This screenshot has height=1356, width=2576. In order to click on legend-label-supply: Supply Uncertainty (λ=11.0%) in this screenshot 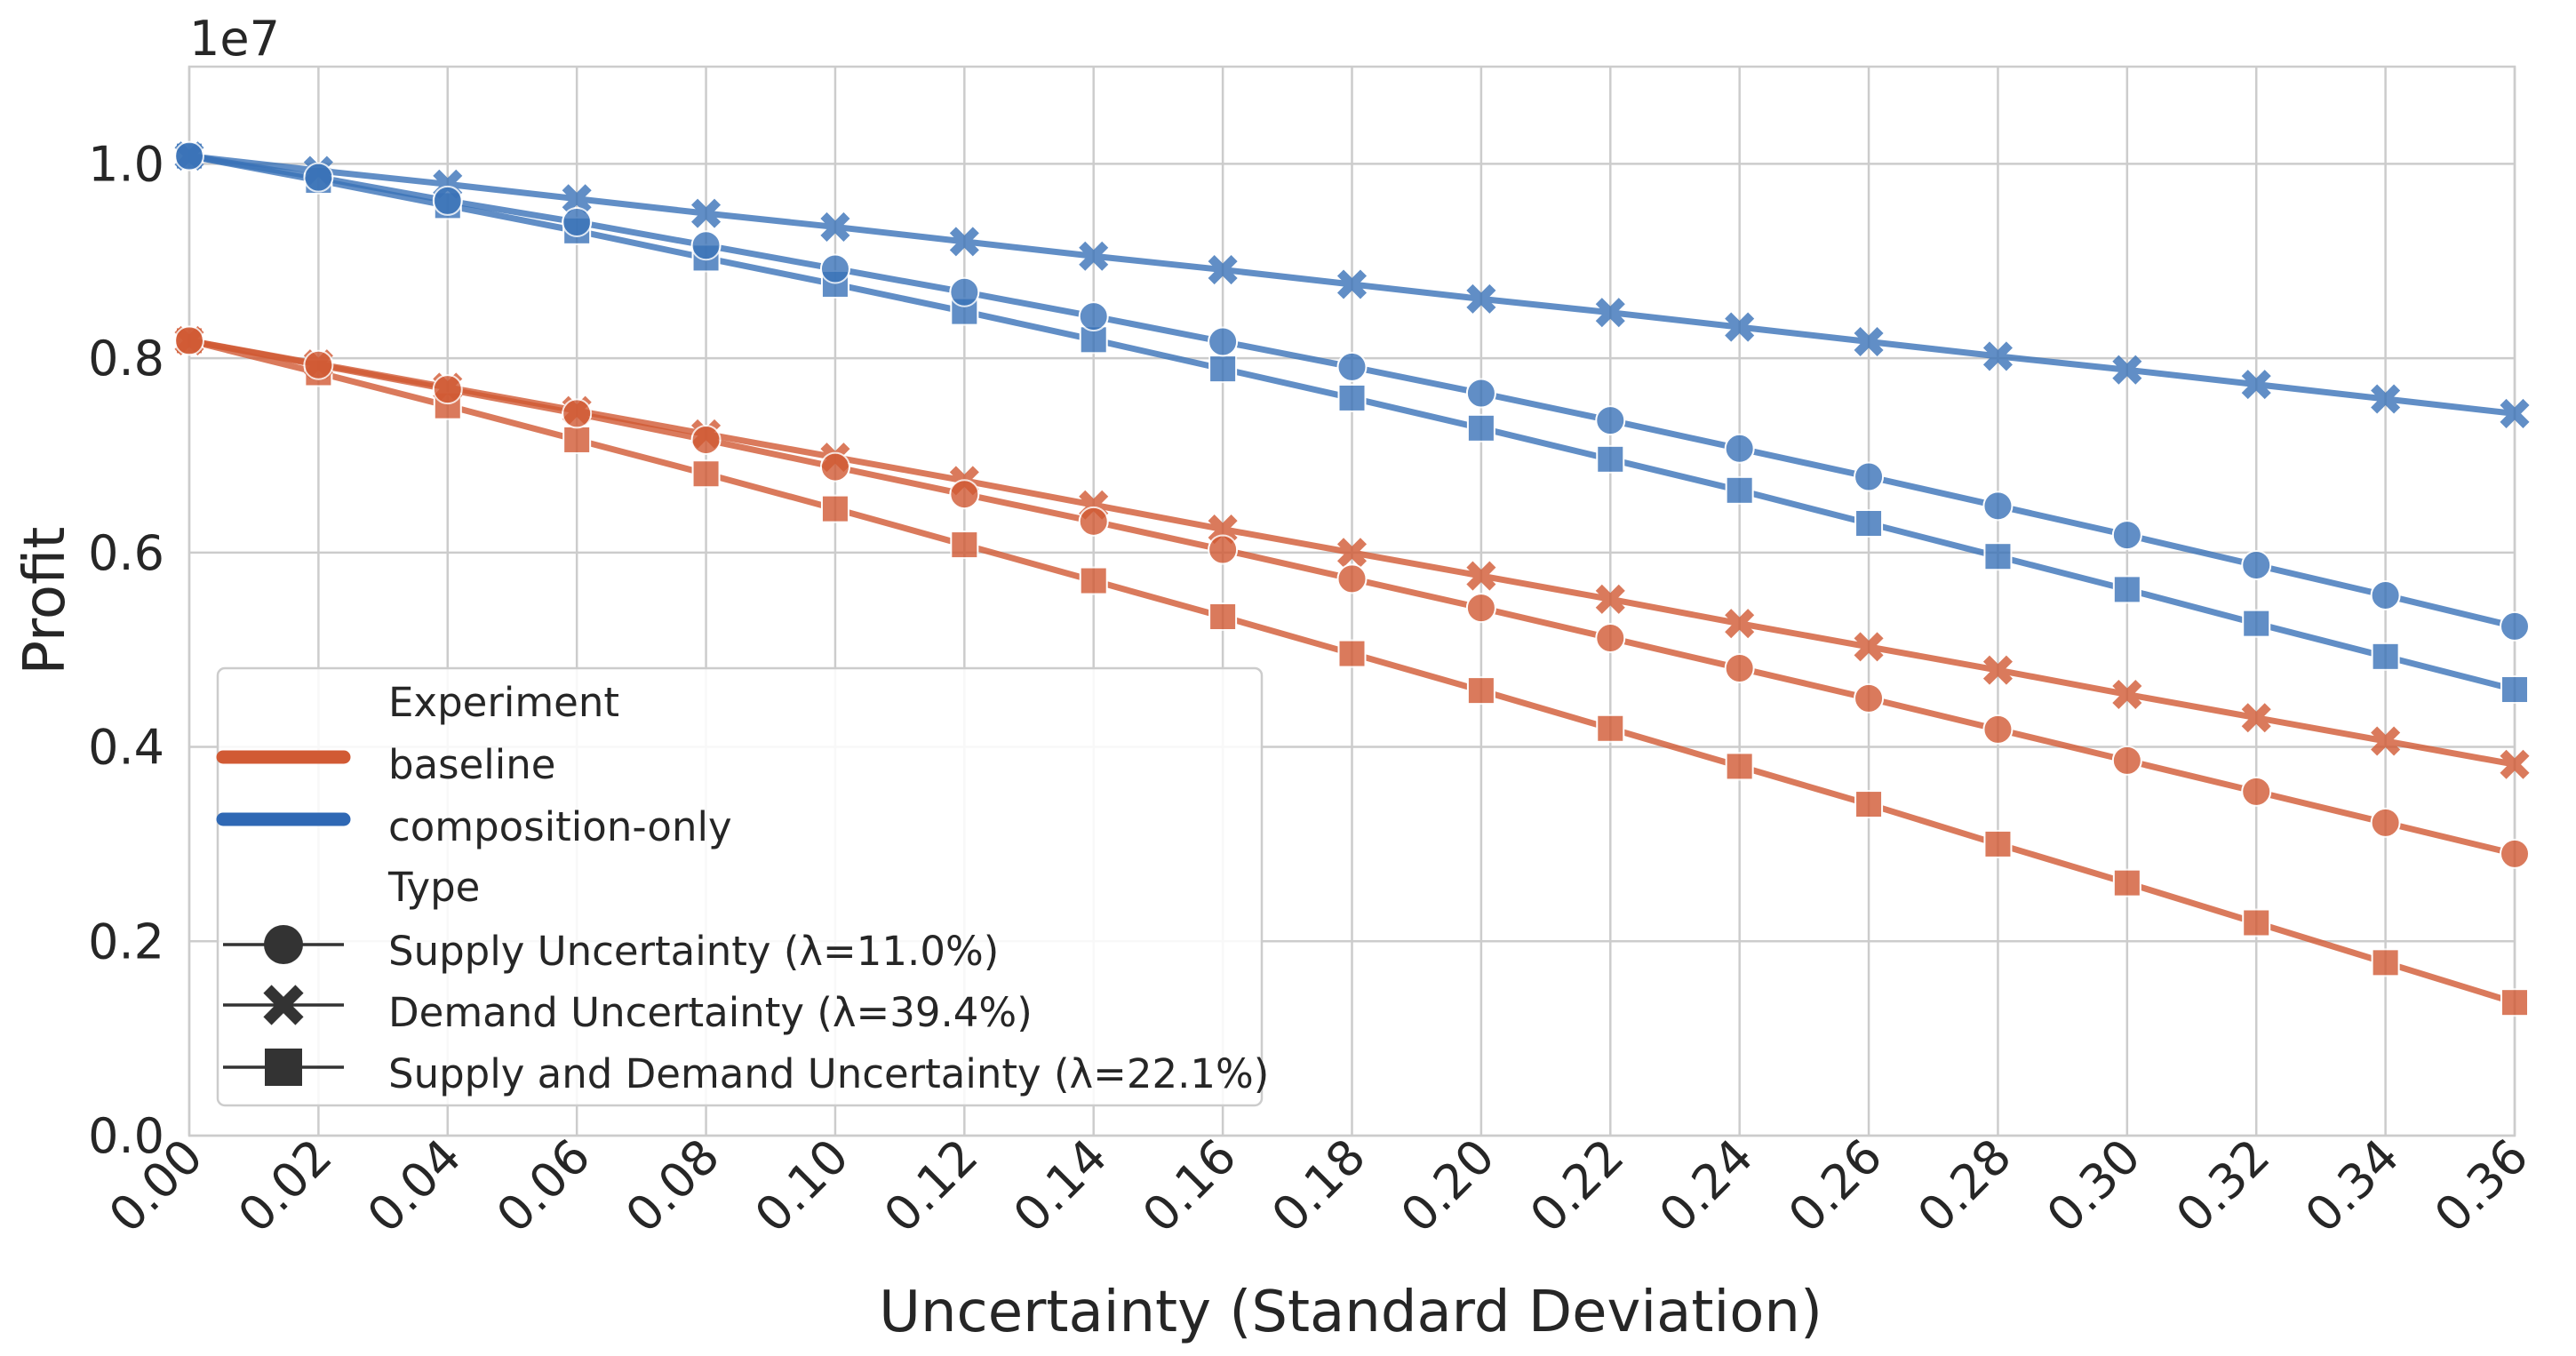, I will do `click(693, 951)`.